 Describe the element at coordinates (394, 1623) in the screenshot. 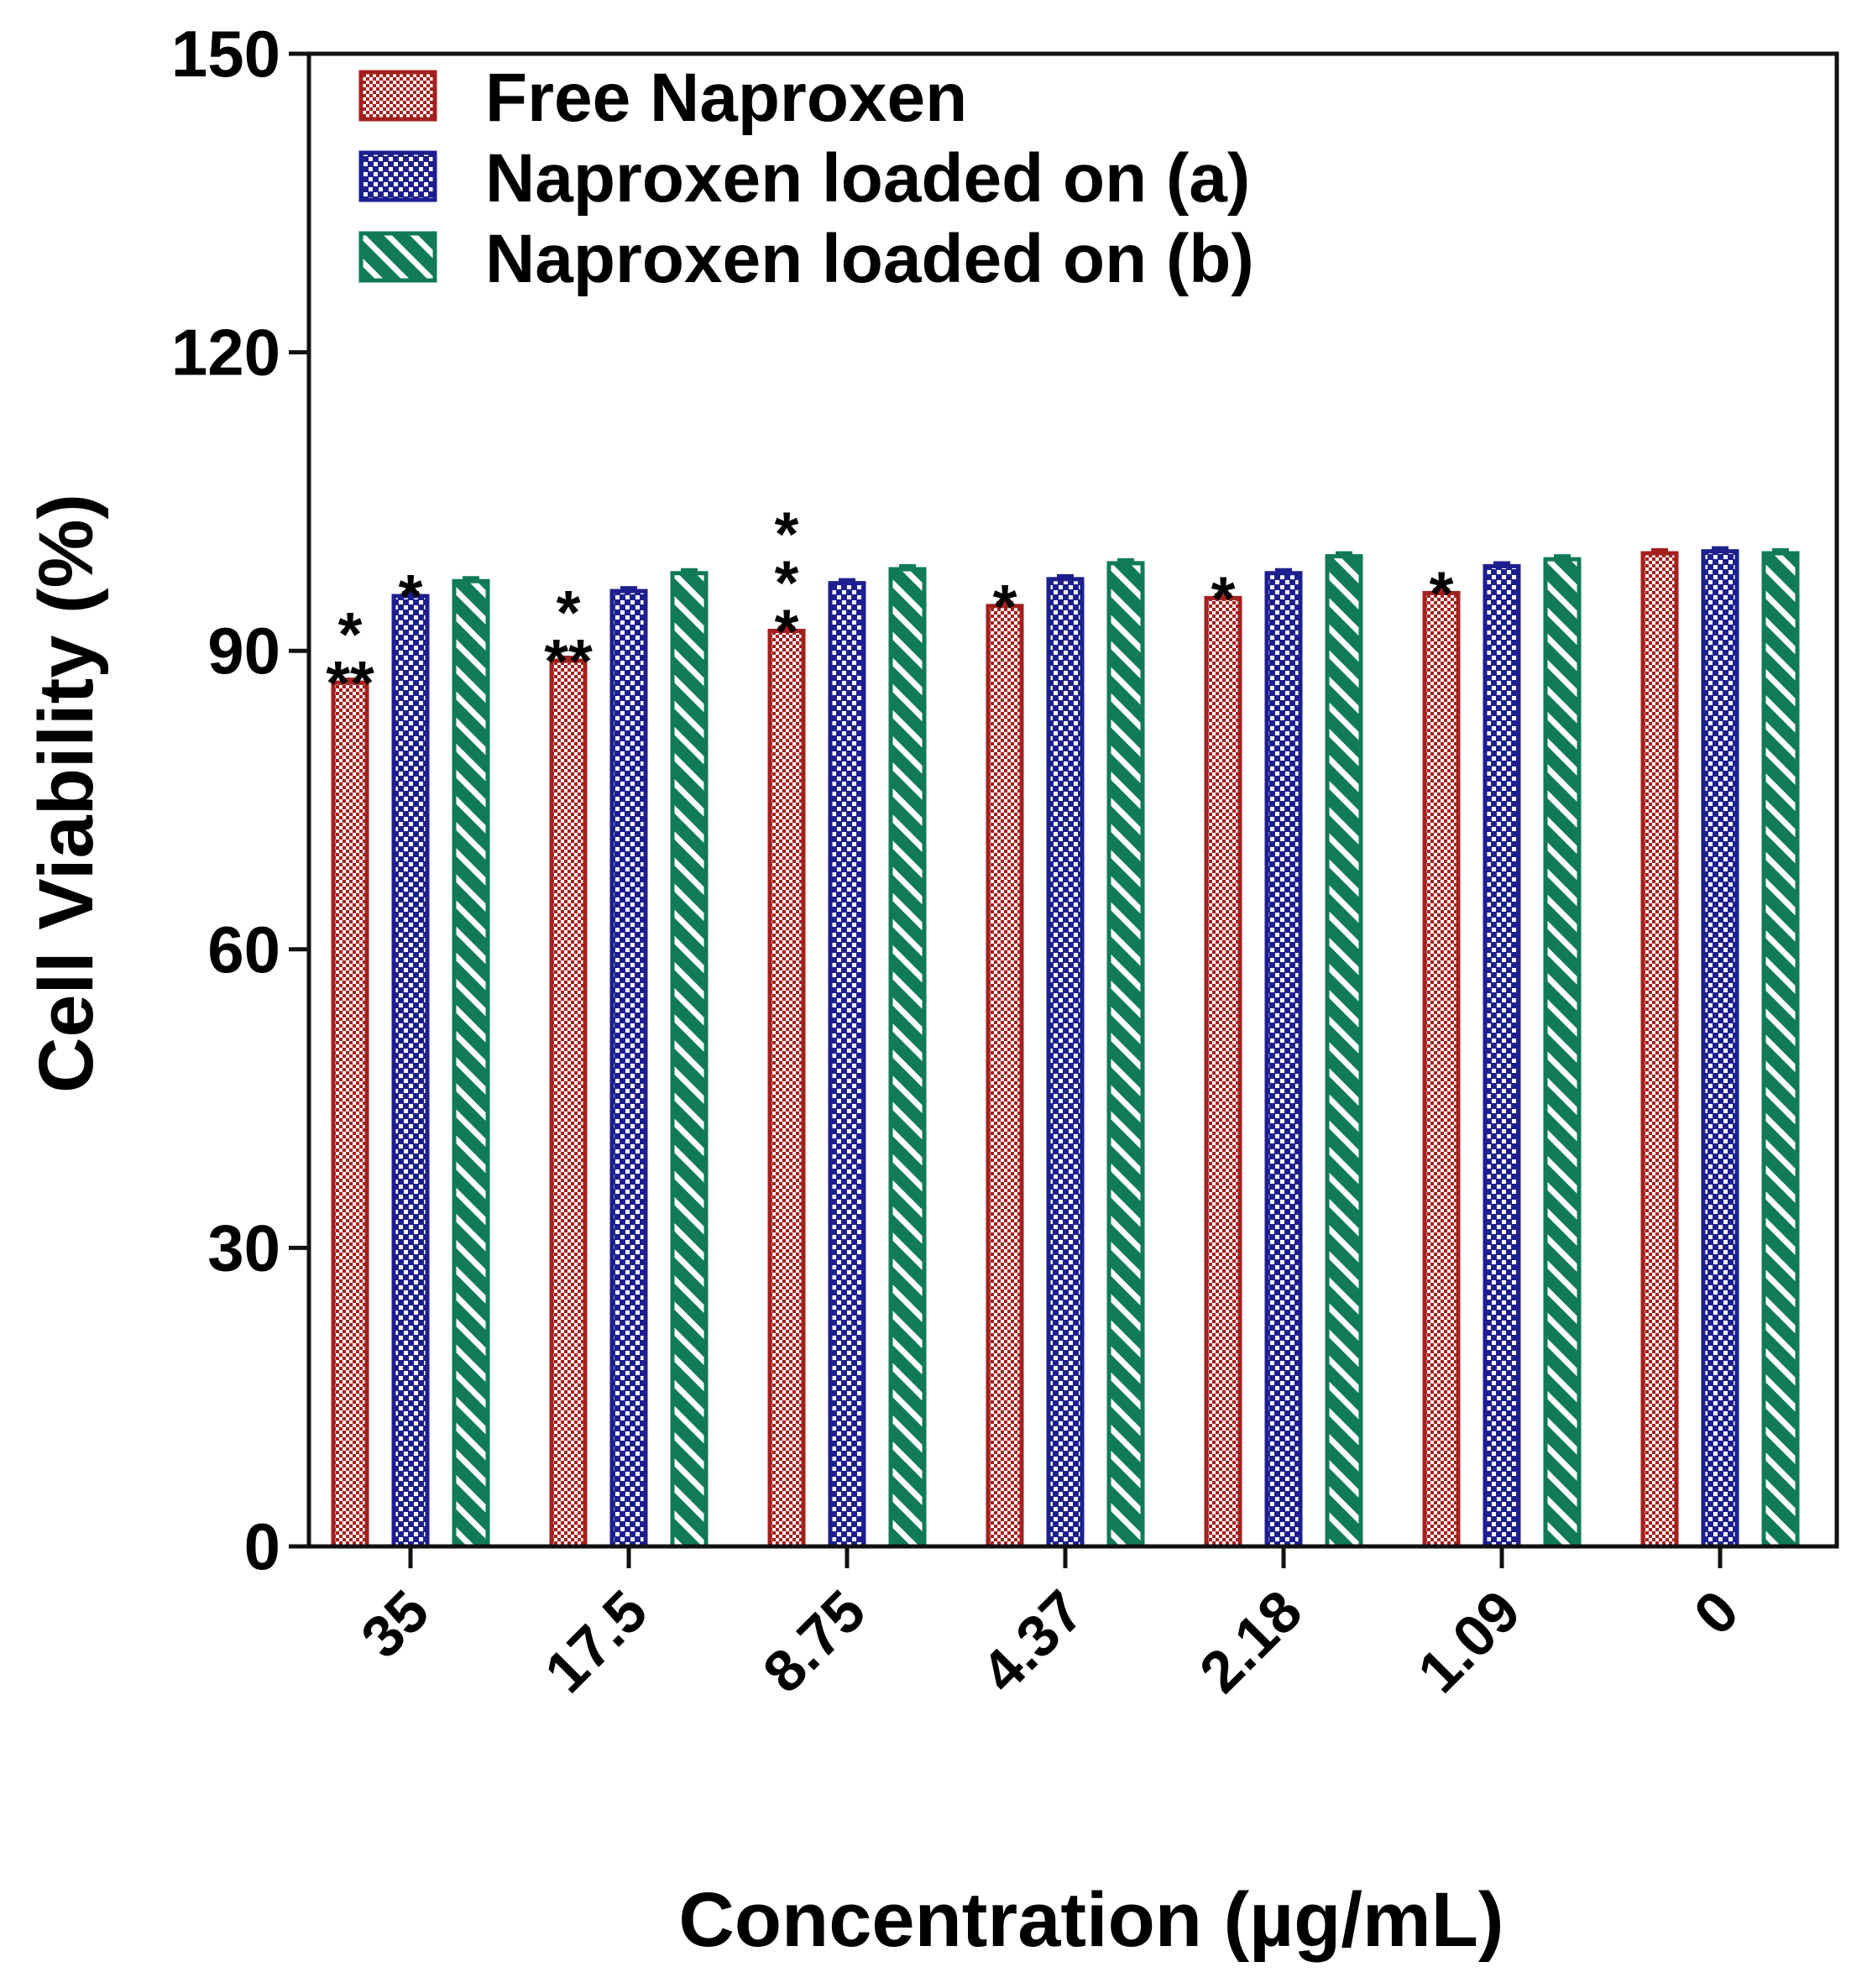

I see `x-tick-label: 35` at that location.